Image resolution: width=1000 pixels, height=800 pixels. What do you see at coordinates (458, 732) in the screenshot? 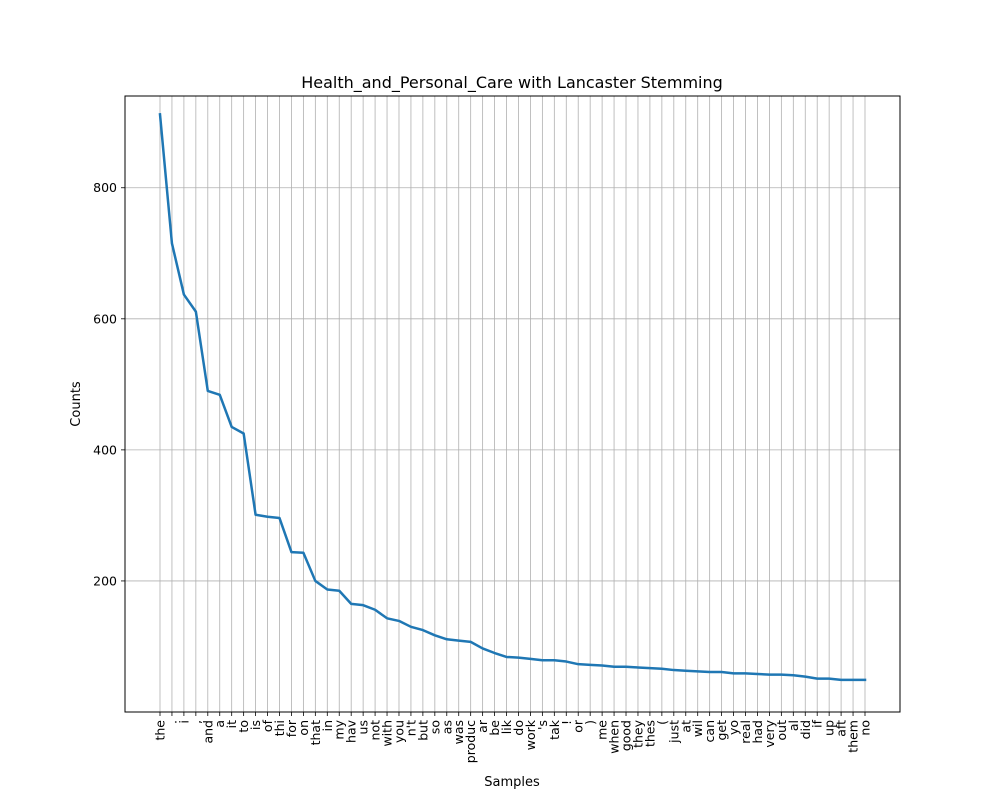
I see `x-tick-label: was` at bounding box center [458, 732].